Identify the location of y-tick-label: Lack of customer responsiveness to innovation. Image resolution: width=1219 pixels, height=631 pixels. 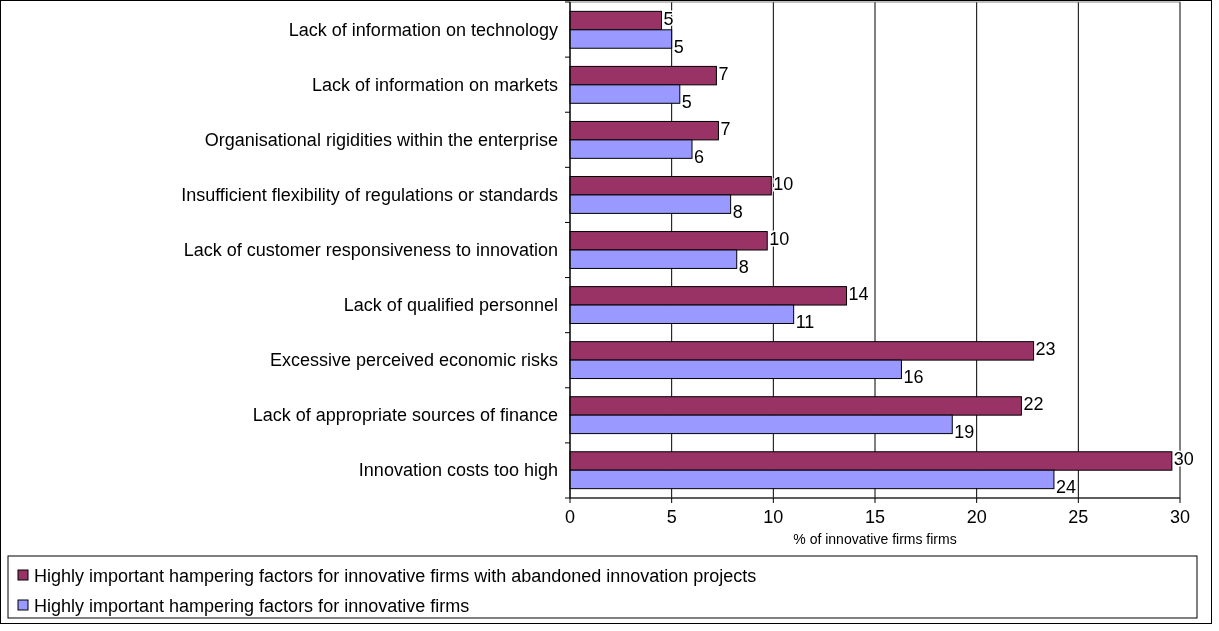
(370, 250).